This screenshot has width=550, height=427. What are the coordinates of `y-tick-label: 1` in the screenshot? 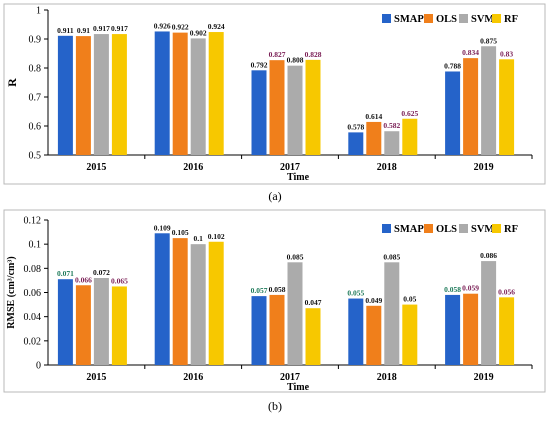 It's located at (38, 11).